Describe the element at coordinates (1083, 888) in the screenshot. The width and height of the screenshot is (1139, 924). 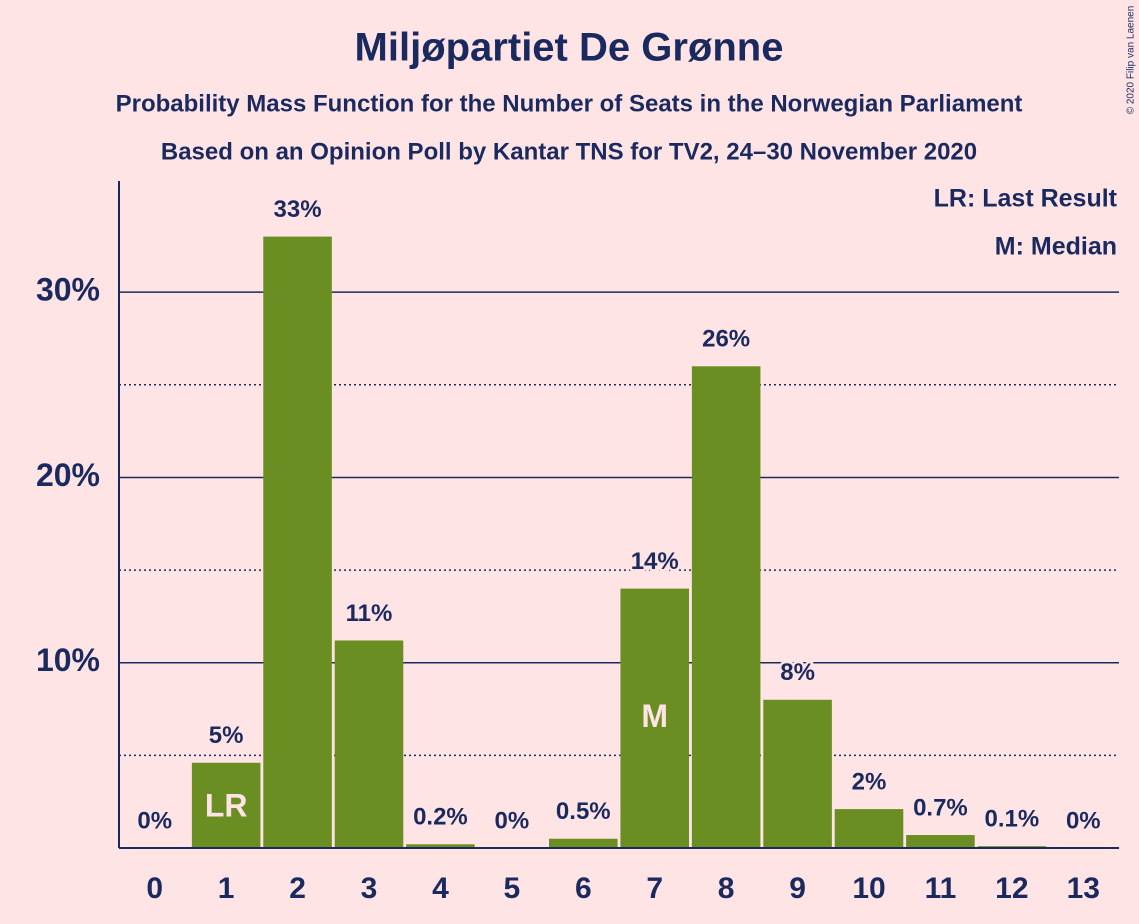
I see `x-tick-label: 13` at that location.